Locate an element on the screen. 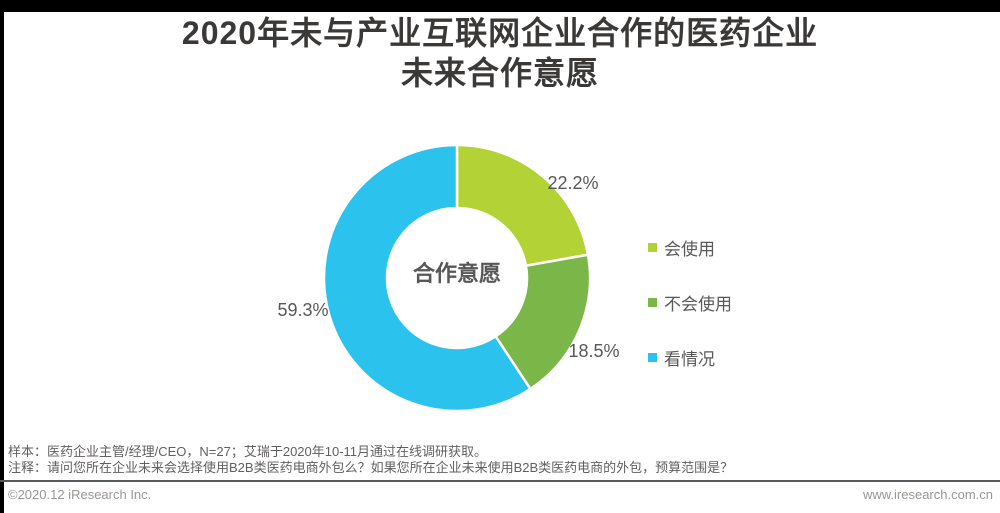 This screenshot has height=513, width=1000. copyright-text: ©2020.12 iResearch Inc. is located at coordinates (80, 494).